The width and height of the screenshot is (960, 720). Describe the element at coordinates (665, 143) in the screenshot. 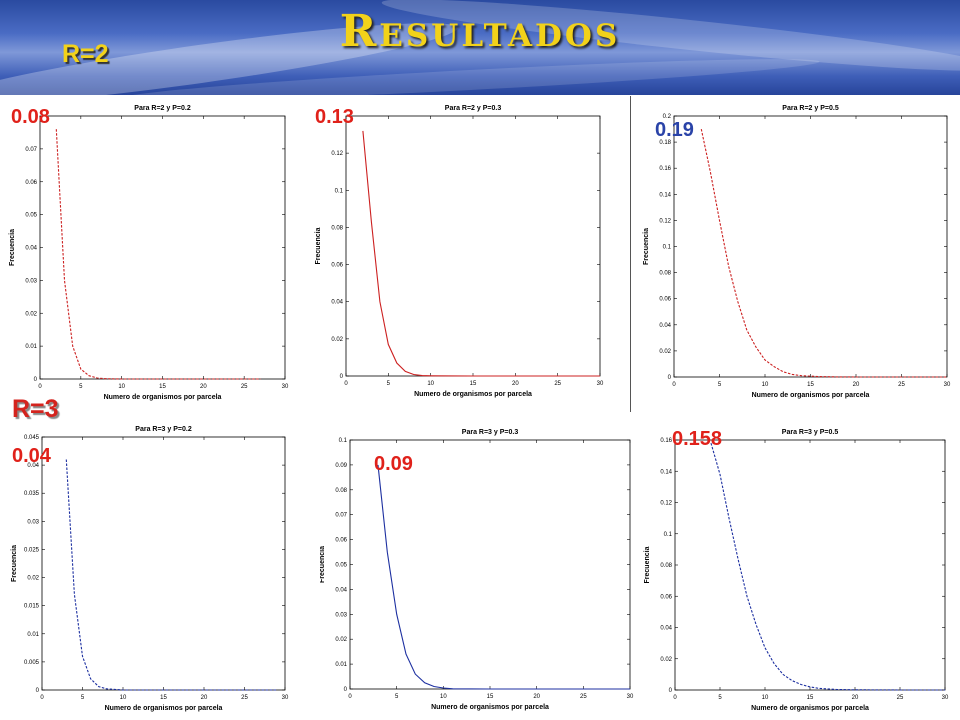

I see `y-tick-label: 0.18` at that location.